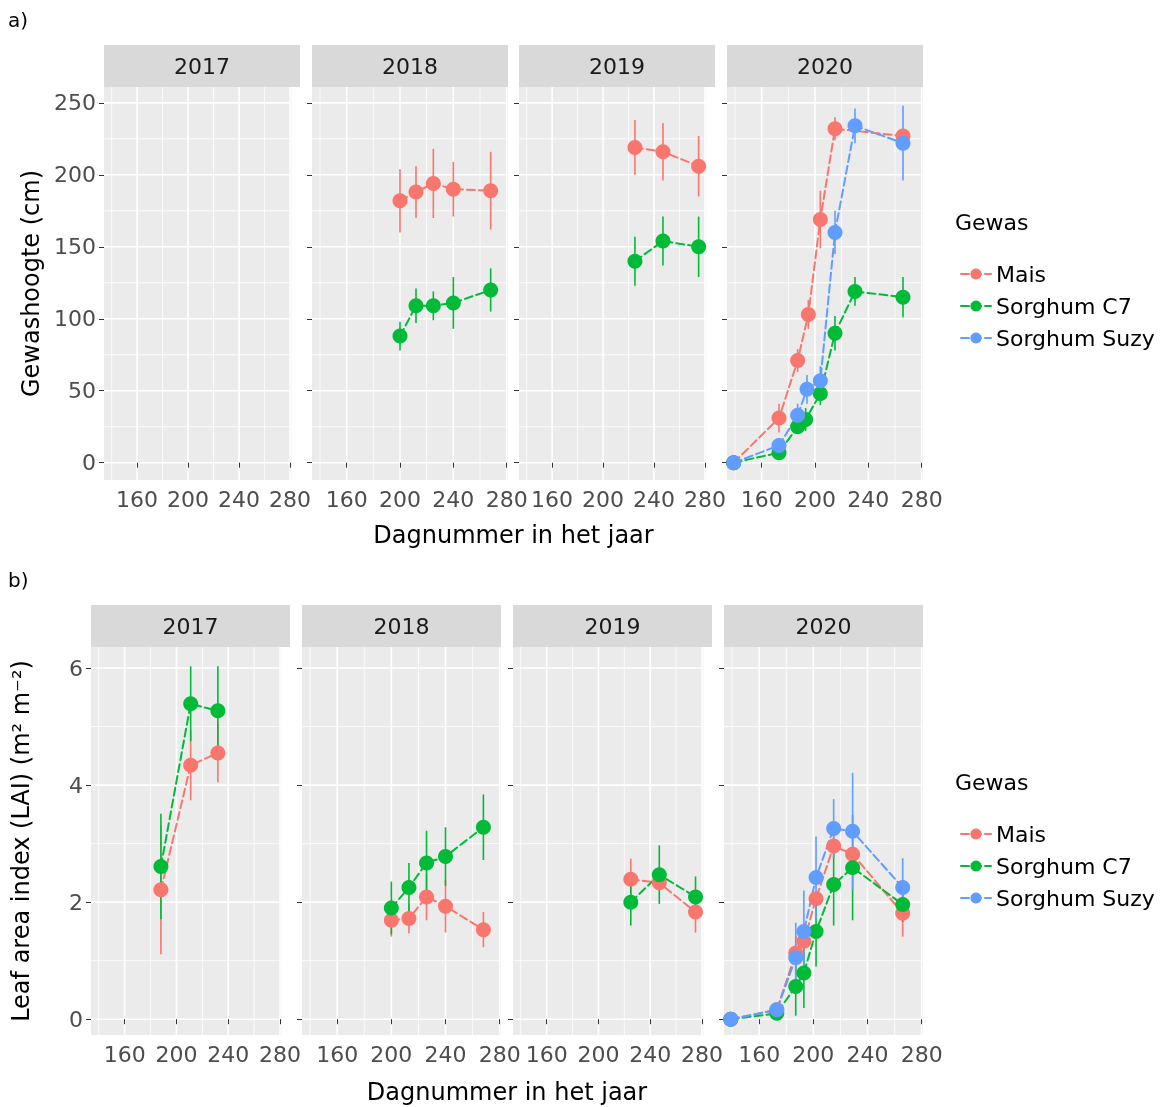  Describe the element at coordinates (76, 668) in the screenshot. I see `y-tick-label: 6` at that location.